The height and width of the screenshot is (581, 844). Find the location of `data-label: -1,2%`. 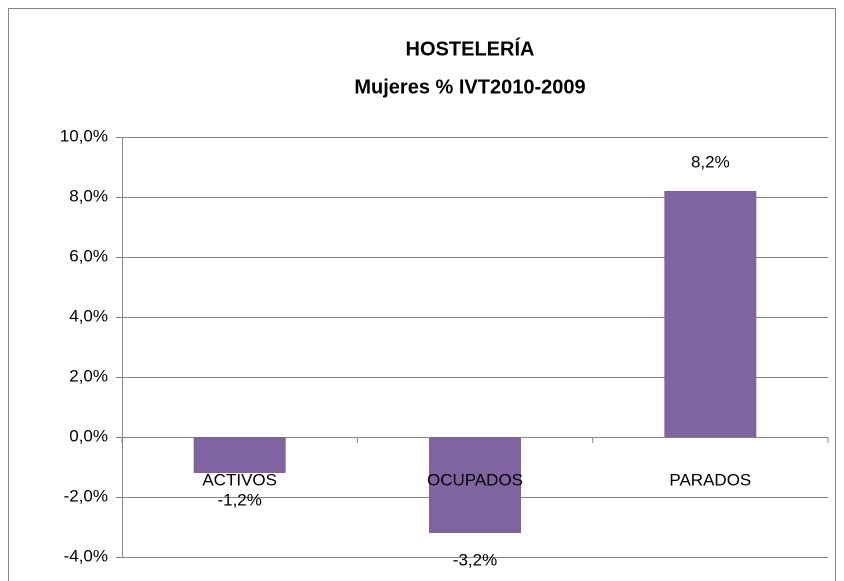

data-label: -1,2% is located at coordinates (239, 499).